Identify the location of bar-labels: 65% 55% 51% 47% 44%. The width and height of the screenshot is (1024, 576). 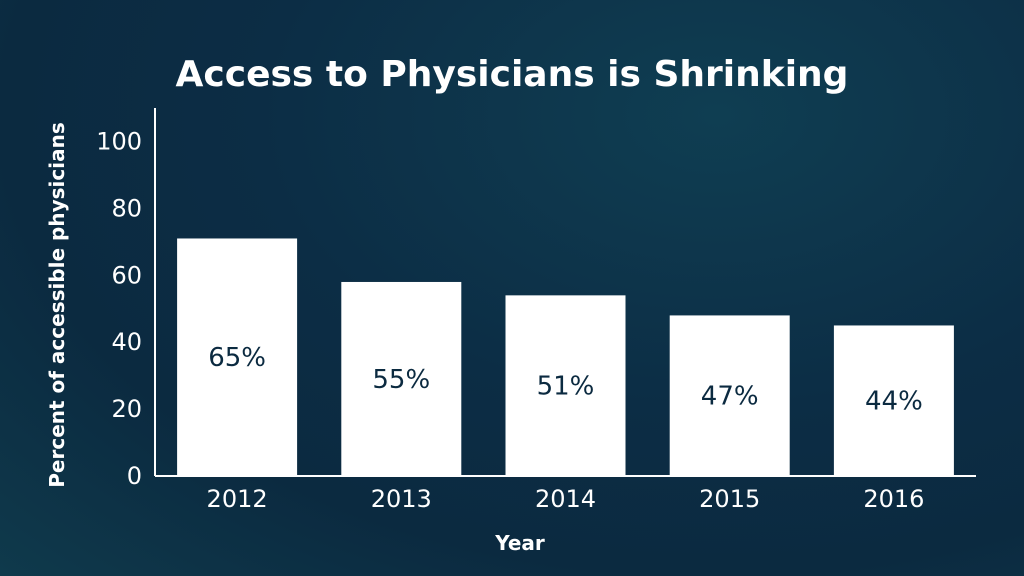
(565, 379).